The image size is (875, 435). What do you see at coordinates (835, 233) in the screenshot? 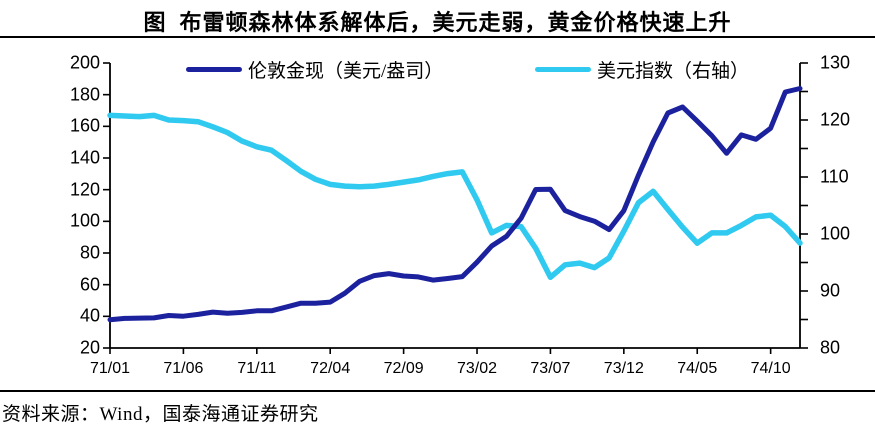
I see `y-axis-right-label: 100` at bounding box center [835, 233].